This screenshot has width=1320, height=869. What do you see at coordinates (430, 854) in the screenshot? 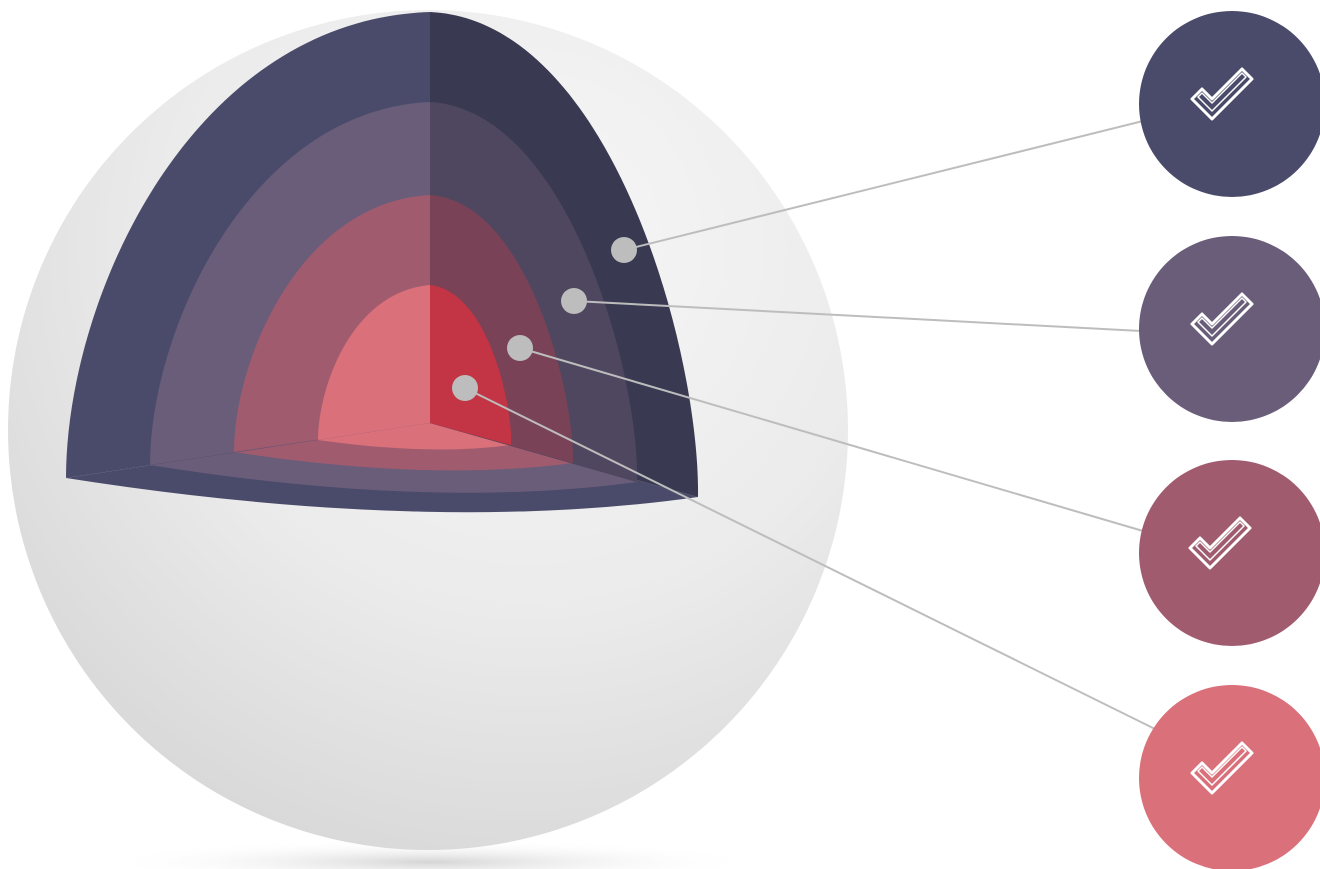
I see `sphere-shadow` at bounding box center [430, 854].